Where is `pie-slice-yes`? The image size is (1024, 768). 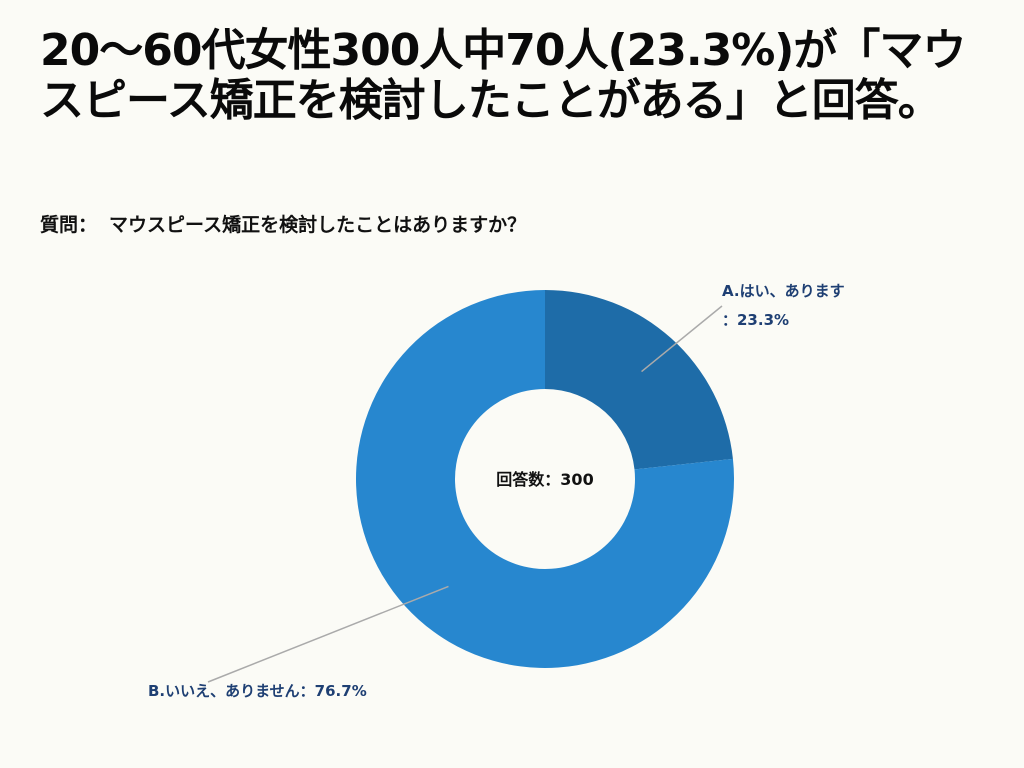 pie-slice-yes is located at coordinates (639, 380).